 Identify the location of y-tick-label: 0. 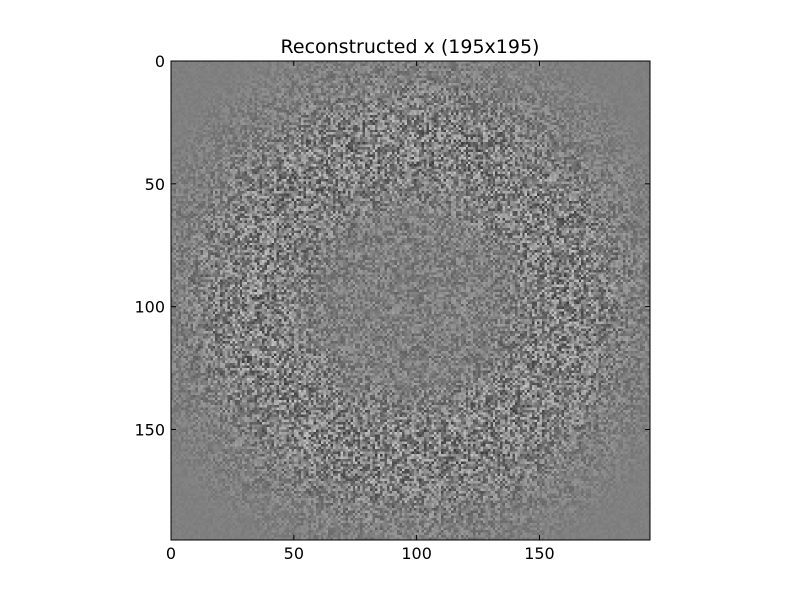
(160, 61).